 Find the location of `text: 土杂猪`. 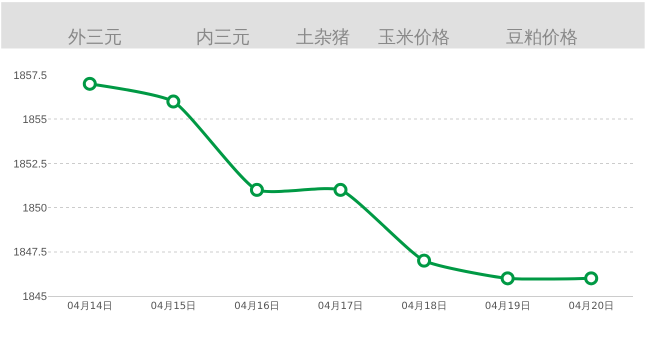

text: 土杂猪 is located at coordinates (323, 37).